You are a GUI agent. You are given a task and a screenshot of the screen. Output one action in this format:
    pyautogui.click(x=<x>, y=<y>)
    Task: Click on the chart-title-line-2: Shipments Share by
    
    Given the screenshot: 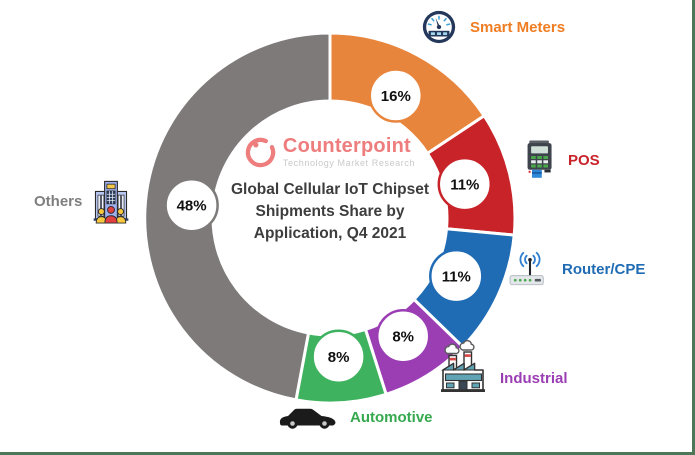 What is the action you would take?
    pyautogui.click(x=330, y=211)
    